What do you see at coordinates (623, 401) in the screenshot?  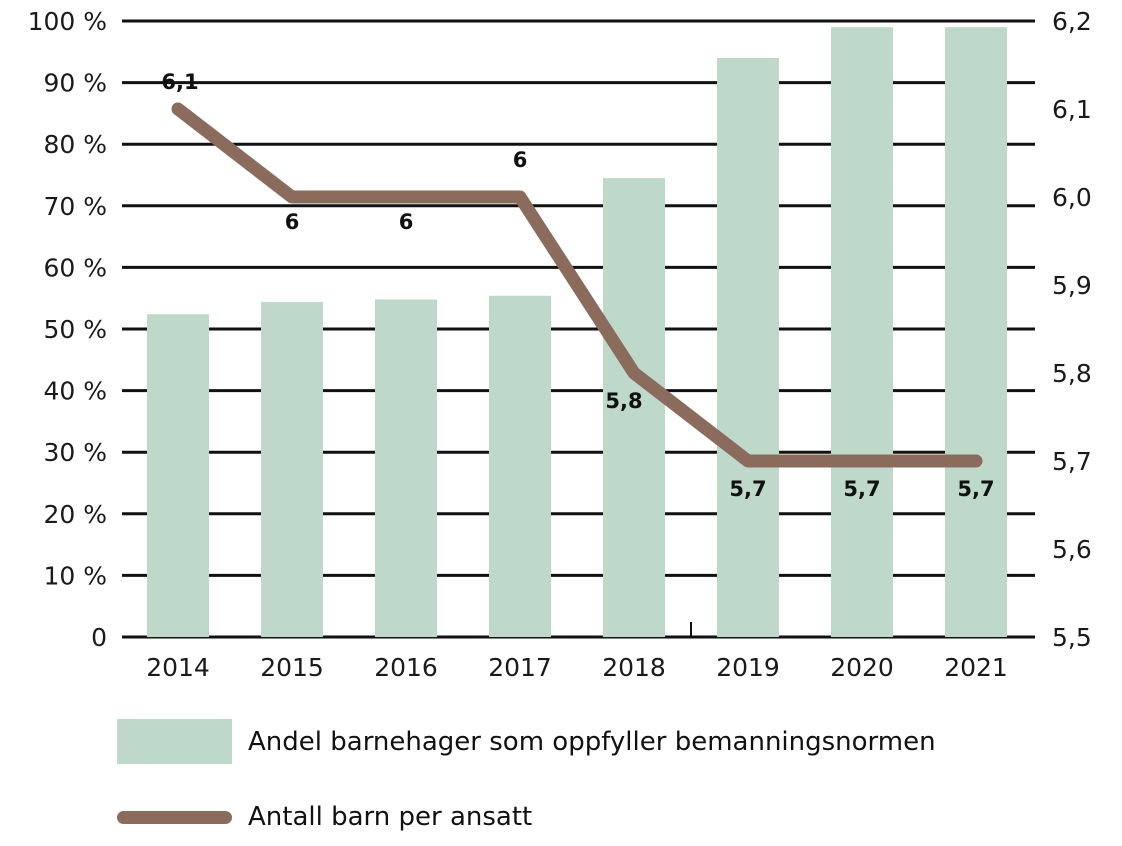 I see `line-data-label: 5,8` at bounding box center [623, 401].